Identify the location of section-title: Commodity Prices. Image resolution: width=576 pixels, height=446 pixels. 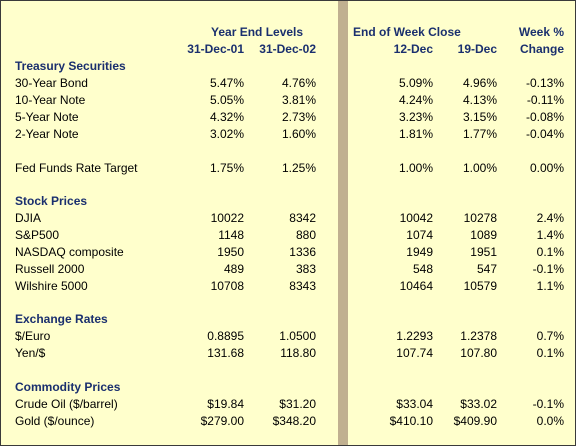
(68, 387).